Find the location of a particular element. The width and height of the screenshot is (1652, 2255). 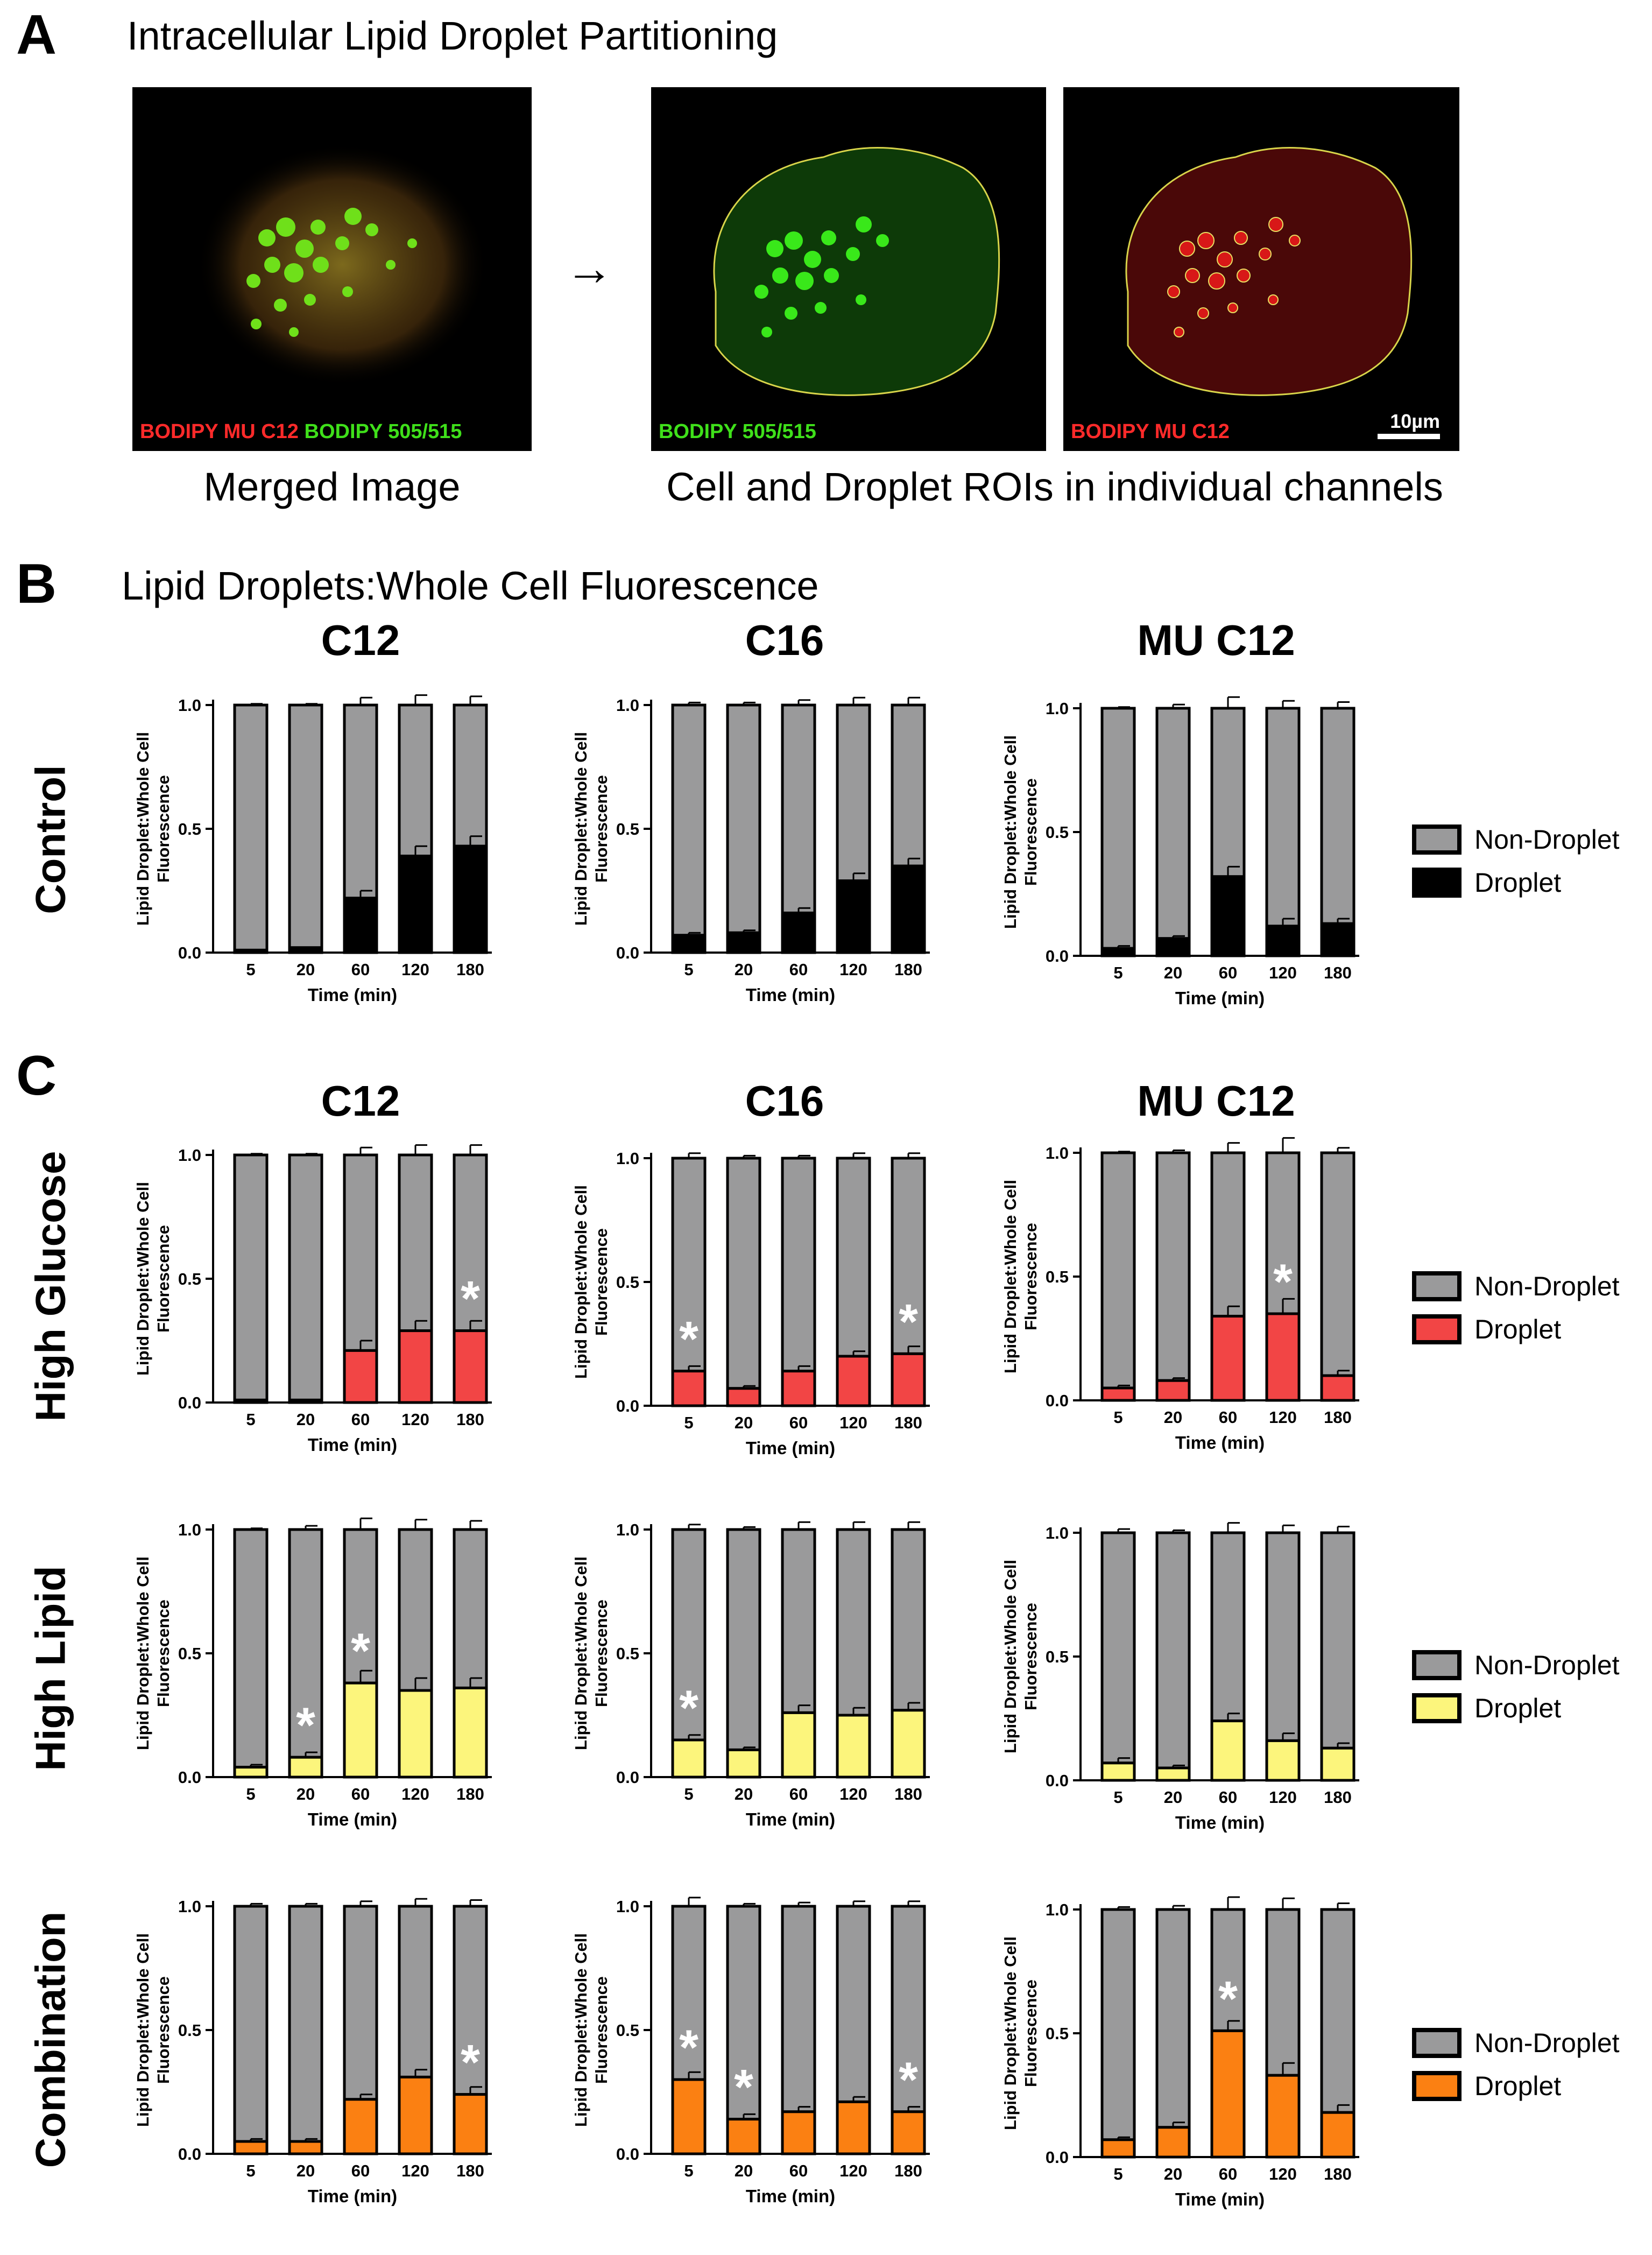

scale-bar is located at coordinates (1409, 437).